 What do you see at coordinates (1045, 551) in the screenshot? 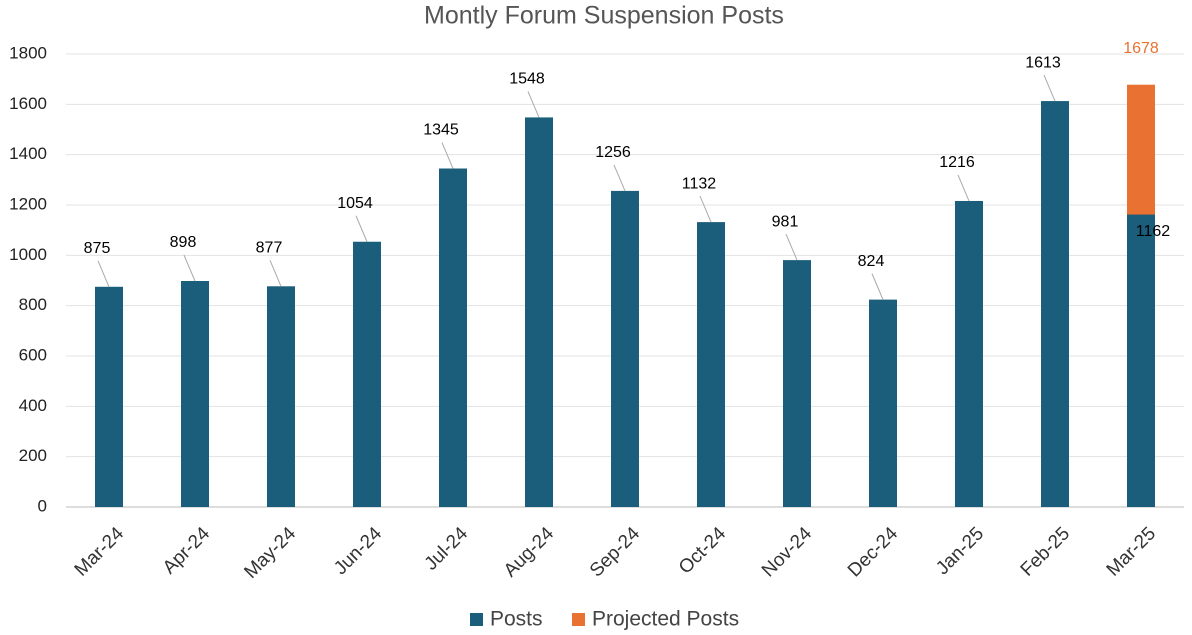
I see `x-tick-label: Feb-25` at bounding box center [1045, 551].